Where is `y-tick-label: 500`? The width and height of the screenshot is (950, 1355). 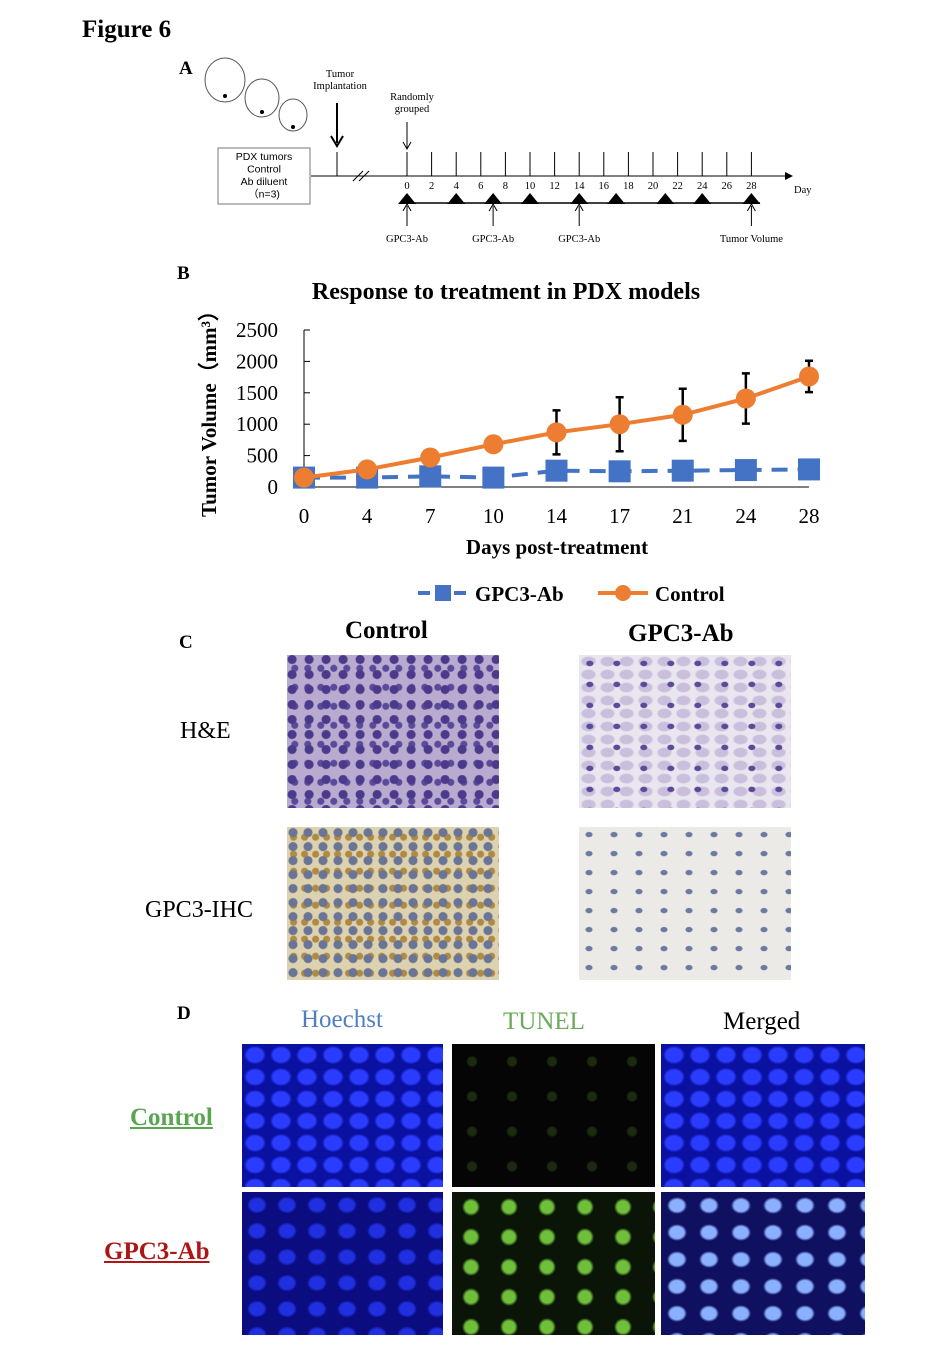
y-tick-label: 500 is located at coordinates (263, 456).